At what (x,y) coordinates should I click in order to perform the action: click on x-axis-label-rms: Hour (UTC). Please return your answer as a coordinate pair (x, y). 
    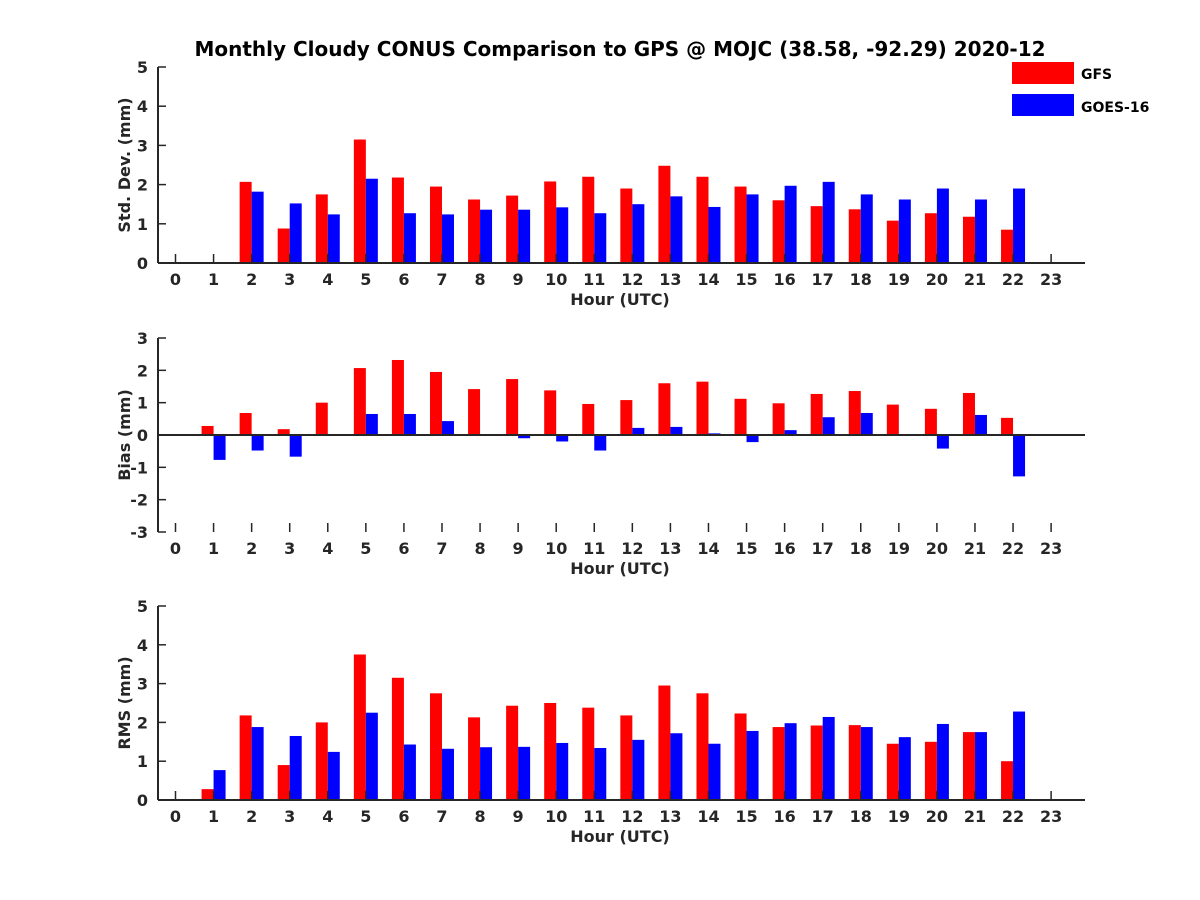
    Looking at the image, I should click on (620, 836).